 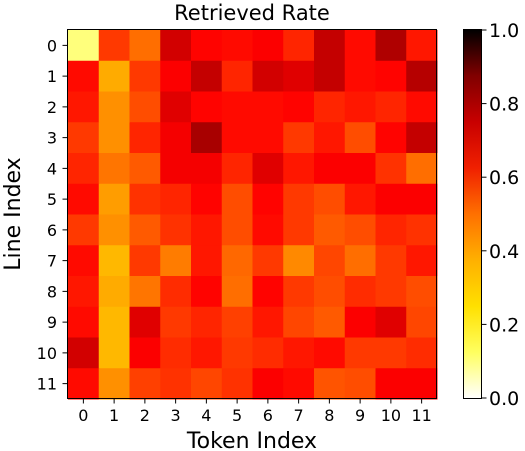 I want to click on x-tick-label: 0, so click(x=83, y=415).